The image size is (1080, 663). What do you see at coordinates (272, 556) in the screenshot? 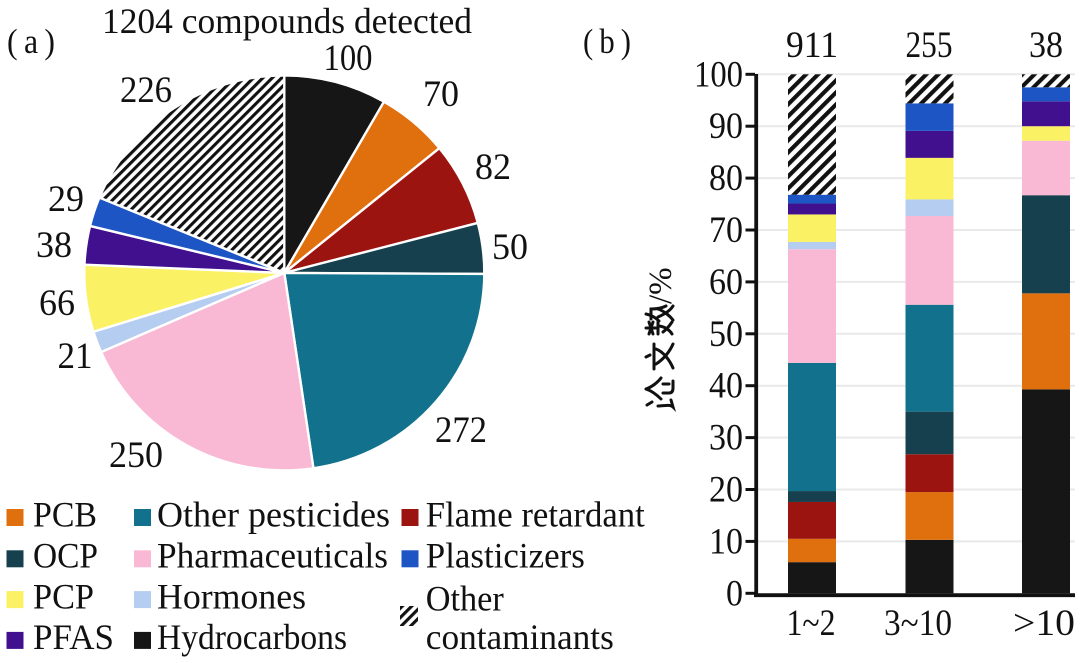
I see `svg-text: Pharmaceuticals` at bounding box center [272, 556].